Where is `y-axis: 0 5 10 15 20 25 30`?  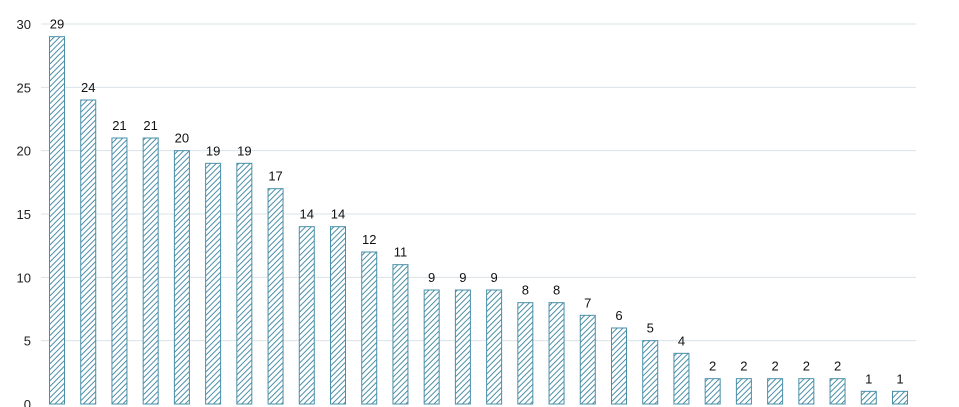 y-axis: 0 5 10 15 20 25 30 is located at coordinates (24, 212).